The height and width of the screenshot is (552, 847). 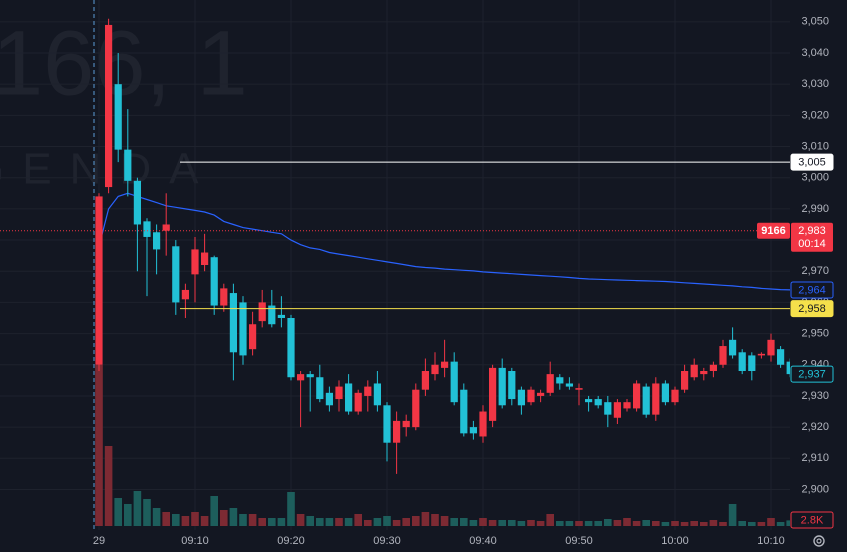 I want to click on last-price-label-box, so click(x=812, y=374).